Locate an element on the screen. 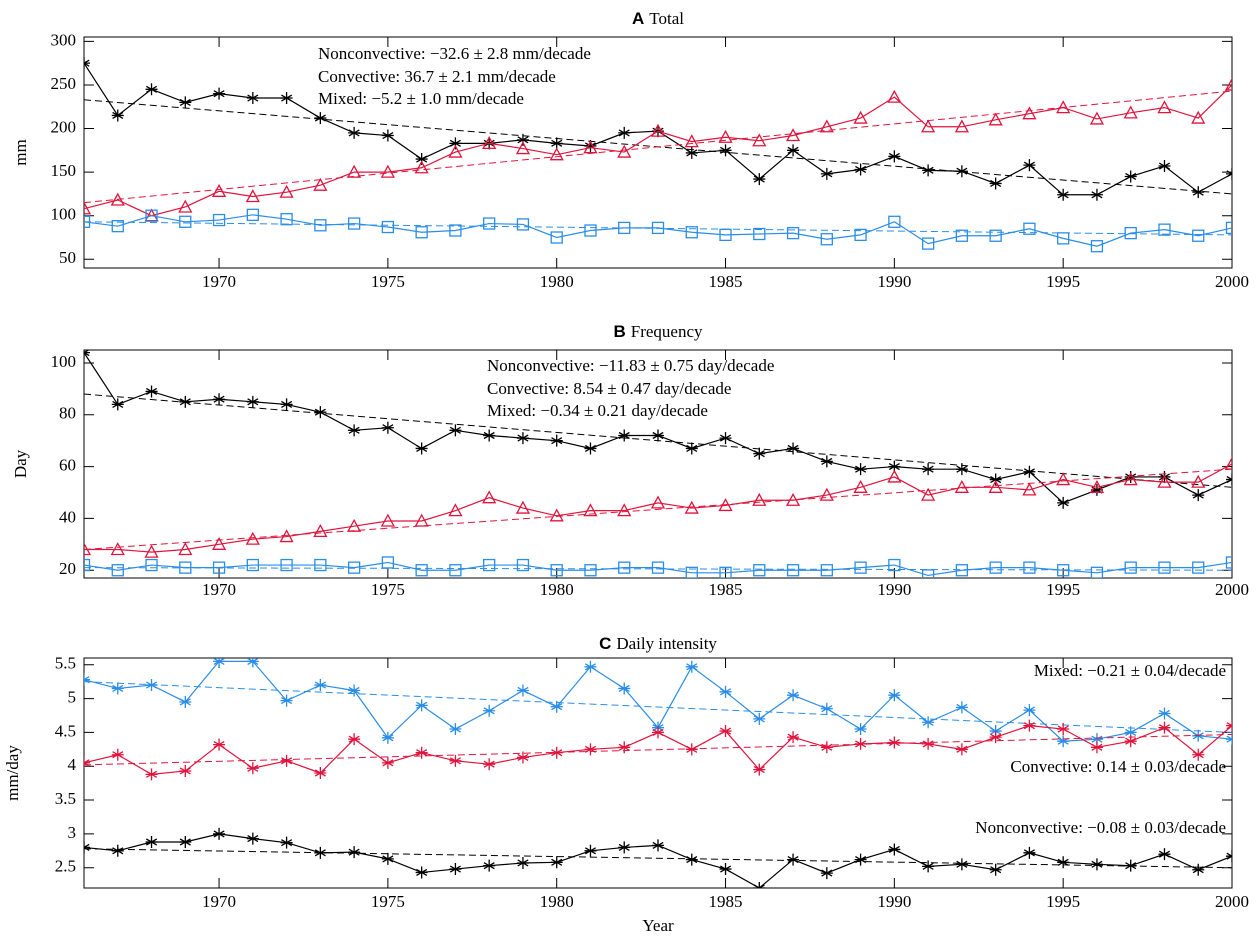 This screenshot has width=1256, height=939. x-tick-label: 1970 is located at coordinates (219, 901).